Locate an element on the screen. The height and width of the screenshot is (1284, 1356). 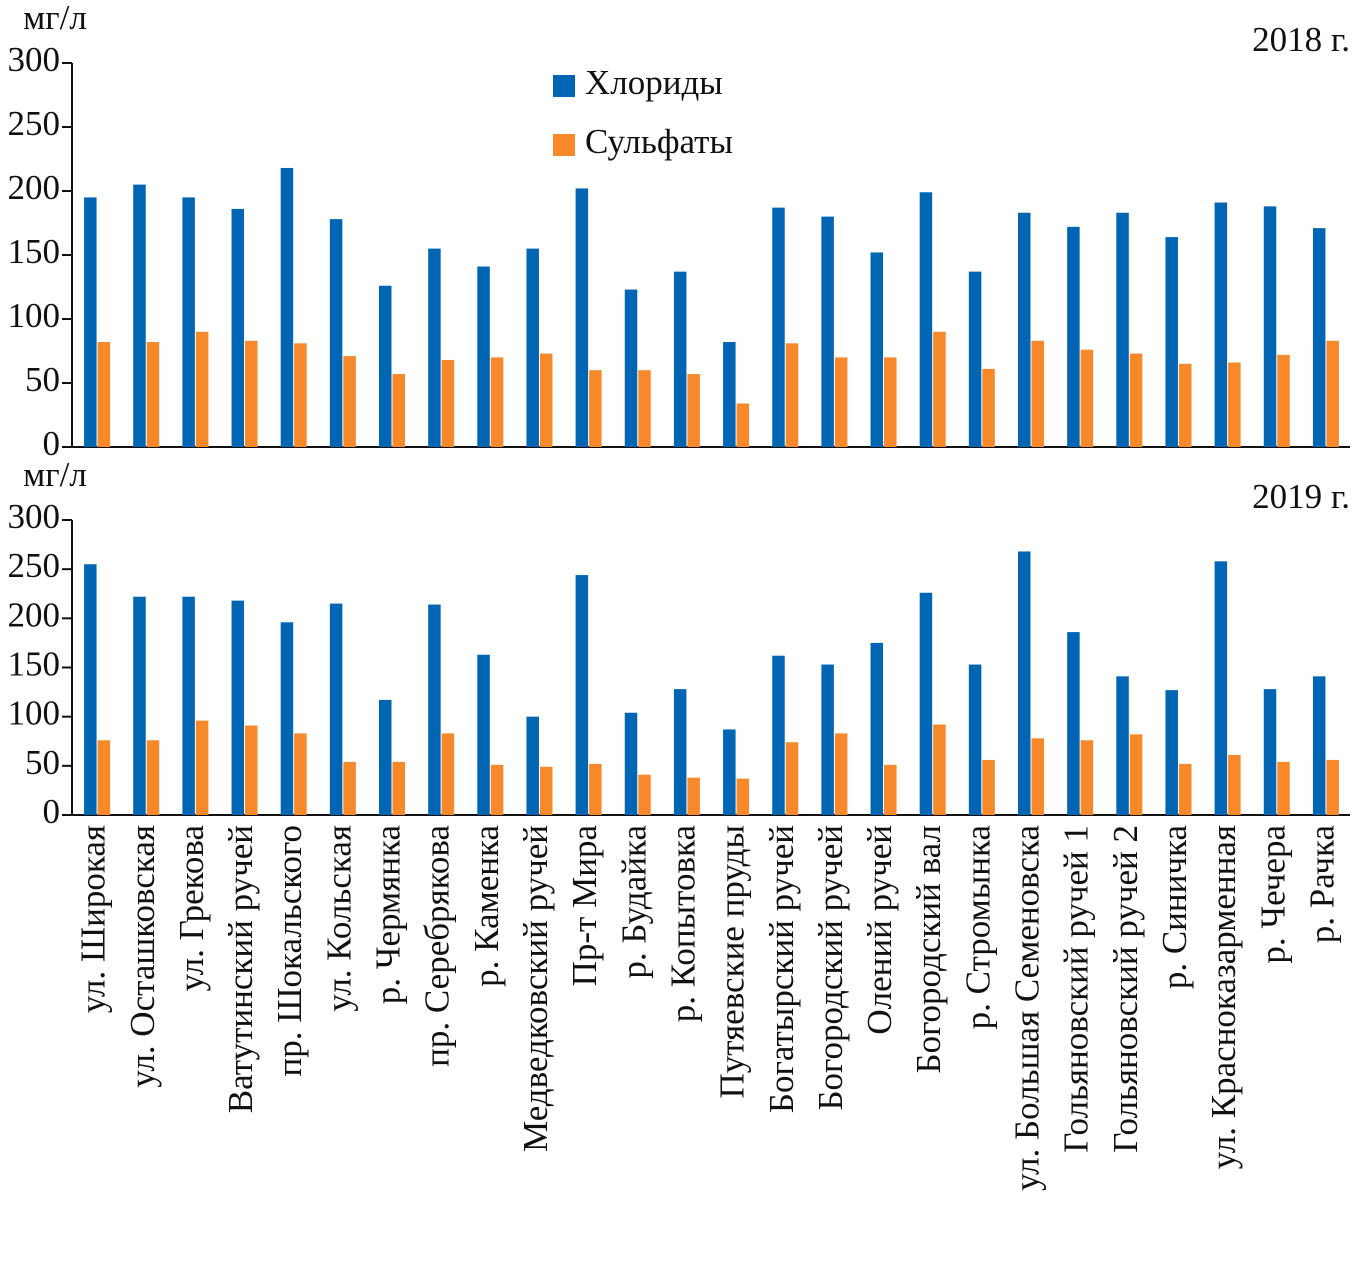
x-tick-label: ул. Широкая is located at coordinates (93, 919).